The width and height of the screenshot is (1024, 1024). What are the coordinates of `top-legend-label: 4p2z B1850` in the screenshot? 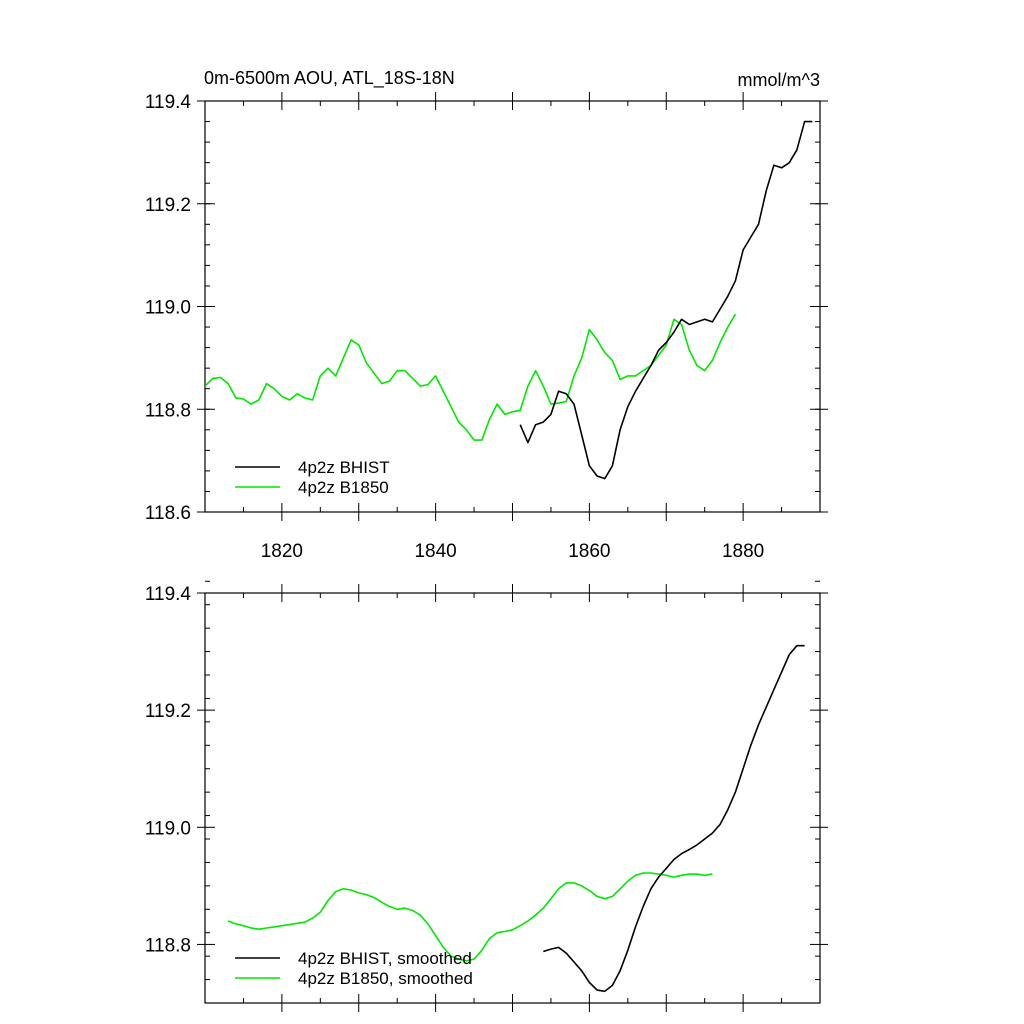 It's located at (343, 487).